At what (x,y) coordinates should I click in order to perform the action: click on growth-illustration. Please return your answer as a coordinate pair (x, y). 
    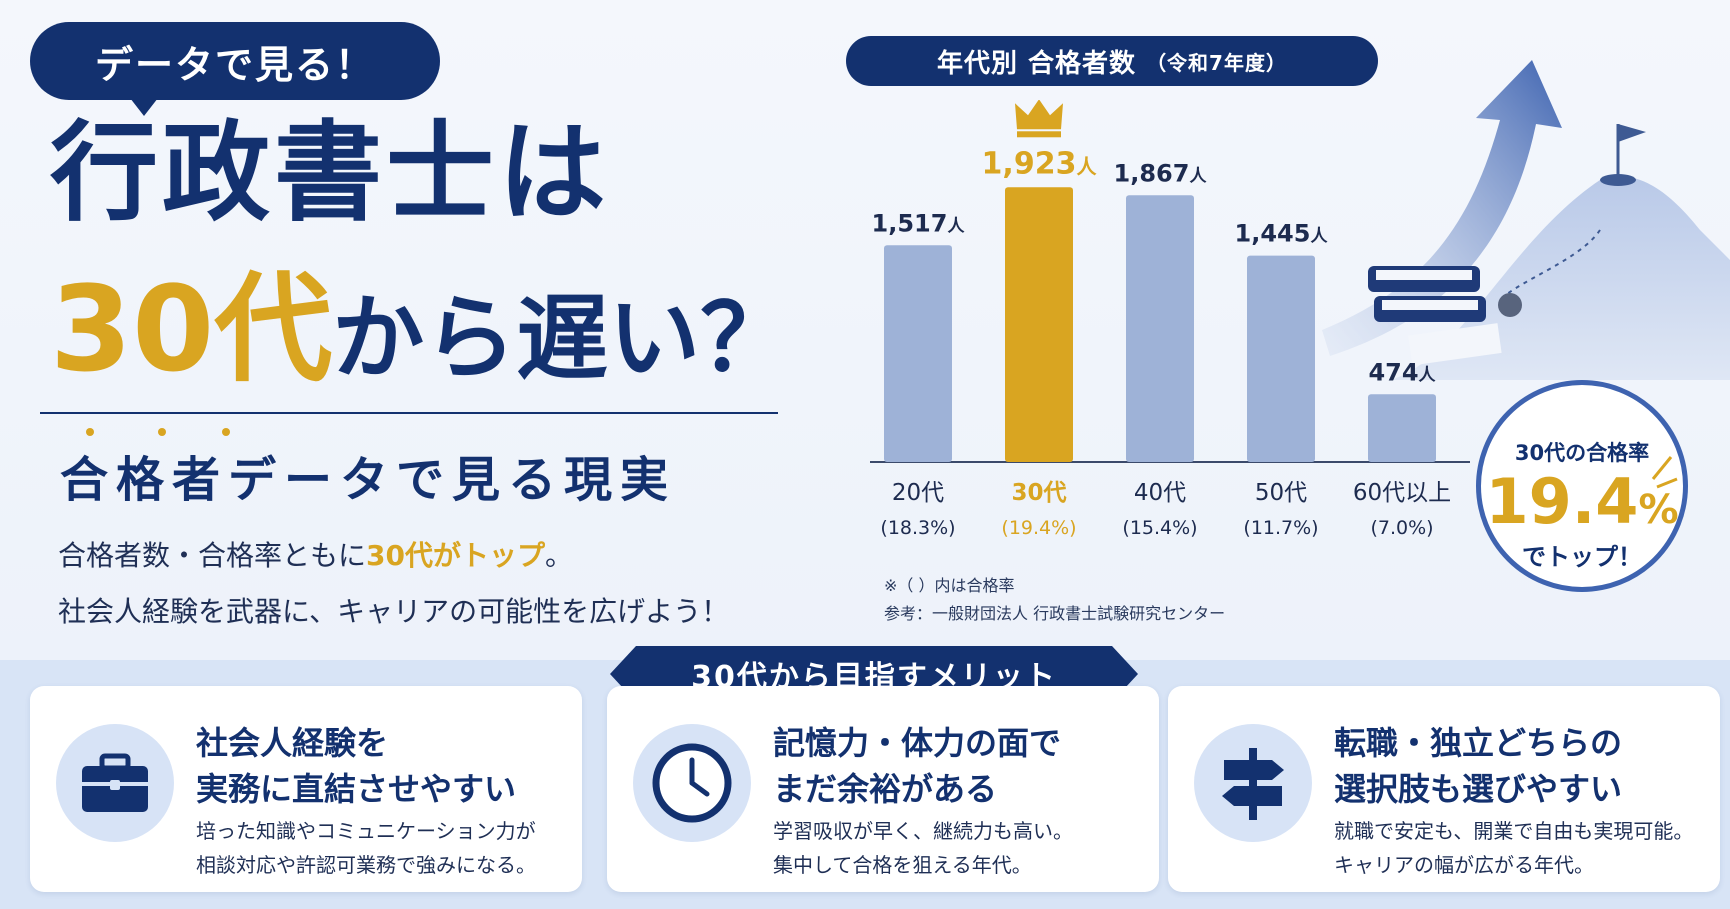
    Looking at the image, I should click on (1526, 220).